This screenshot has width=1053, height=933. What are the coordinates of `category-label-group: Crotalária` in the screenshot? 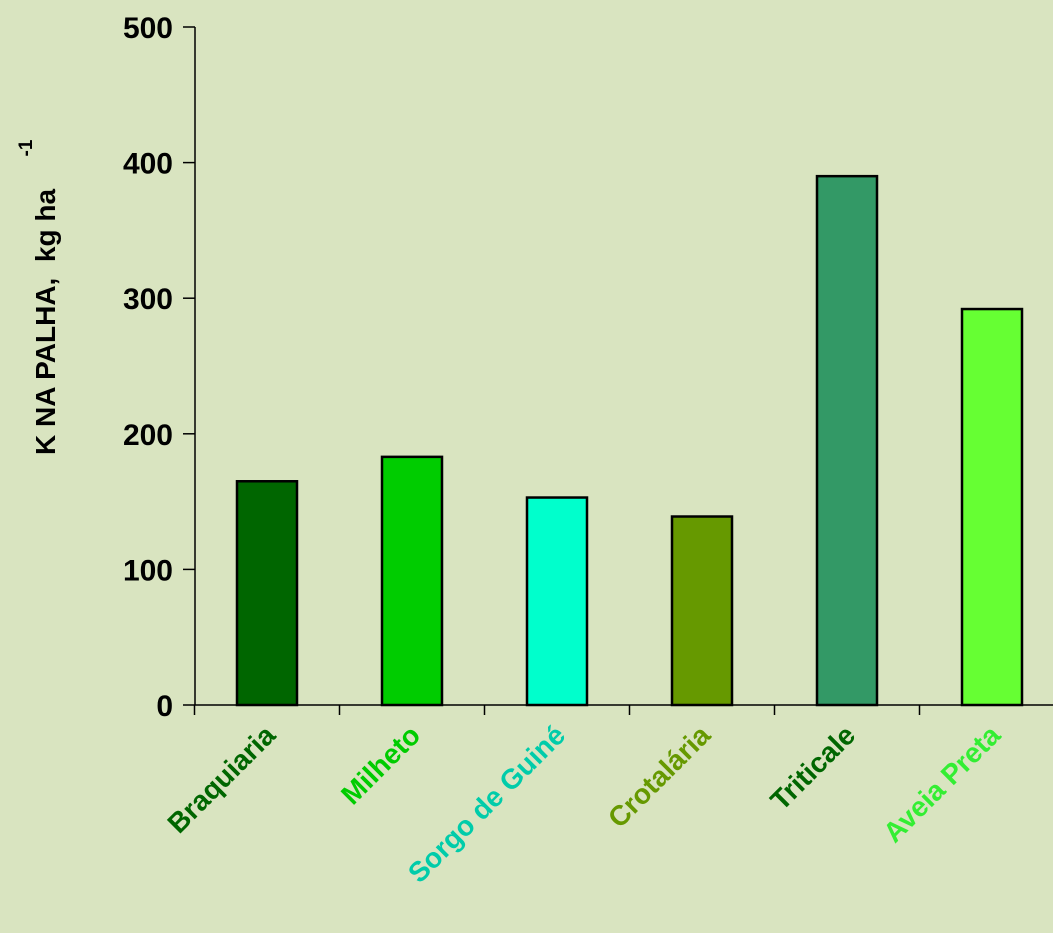 It's located at (659, 776).